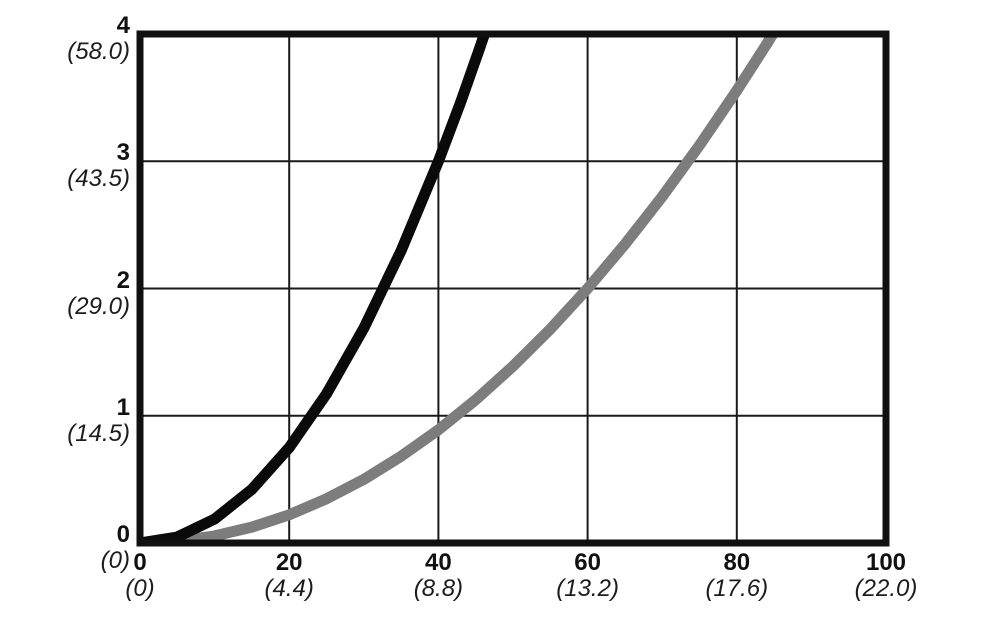 The image size is (1000, 630). What do you see at coordinates (438, 588) in the screenshot?
I see `x-tick-alt-value: (8.8)` at bounding box center [438, 588].